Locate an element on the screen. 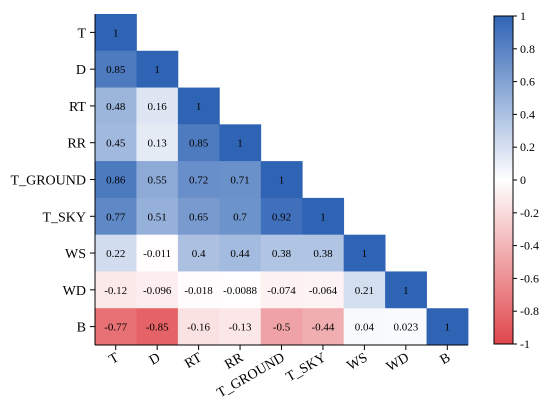 This screenshot has width=550, height=415. cell-value-T_GROUND-RT: 0.72 is located at coordinates (198, 181).